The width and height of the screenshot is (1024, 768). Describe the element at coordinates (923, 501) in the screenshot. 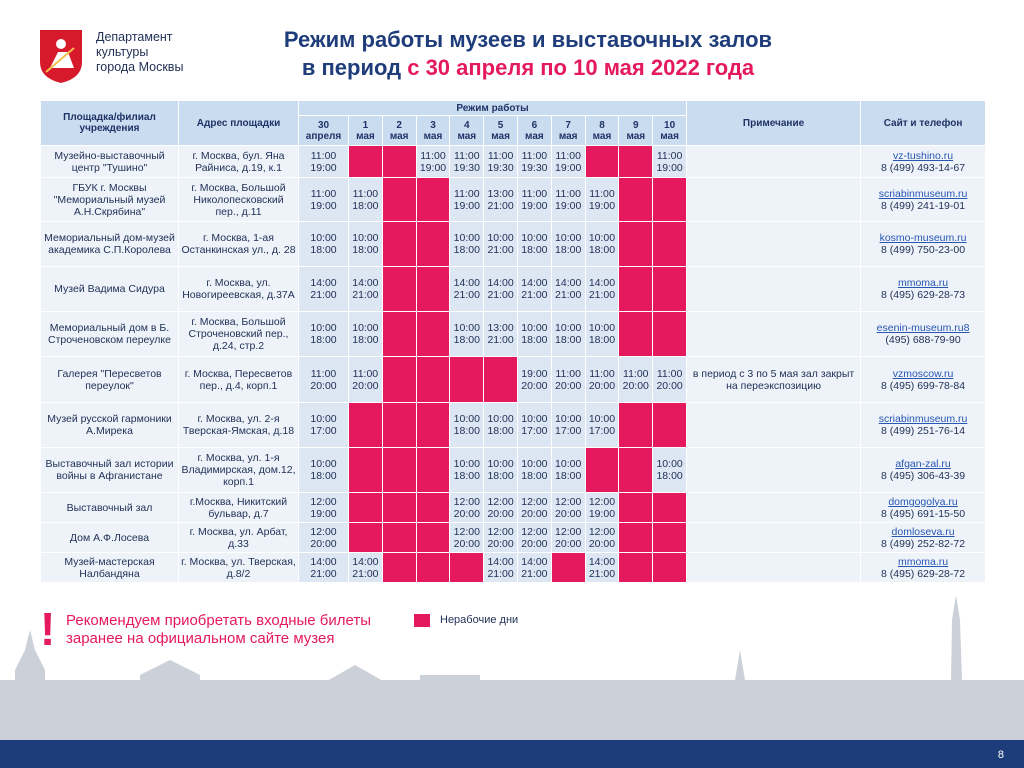

I see `site-link: domgogolya.ru` at that location.